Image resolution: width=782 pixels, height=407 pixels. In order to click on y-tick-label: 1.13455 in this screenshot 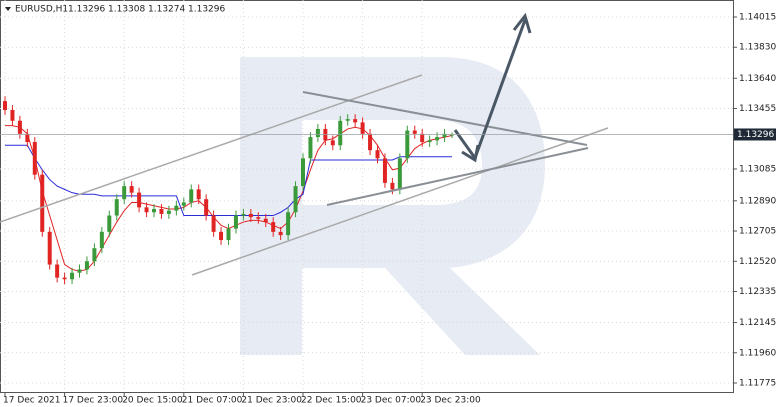, I will do `click(757, 109)`.